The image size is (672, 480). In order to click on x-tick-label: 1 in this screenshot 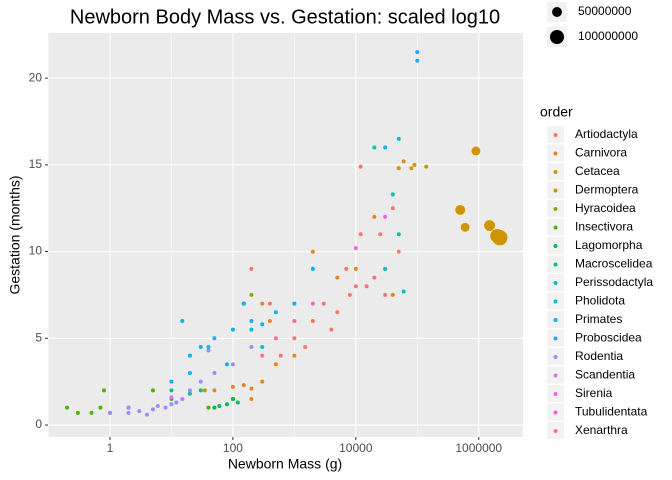, I will do `click(110, 448)`.